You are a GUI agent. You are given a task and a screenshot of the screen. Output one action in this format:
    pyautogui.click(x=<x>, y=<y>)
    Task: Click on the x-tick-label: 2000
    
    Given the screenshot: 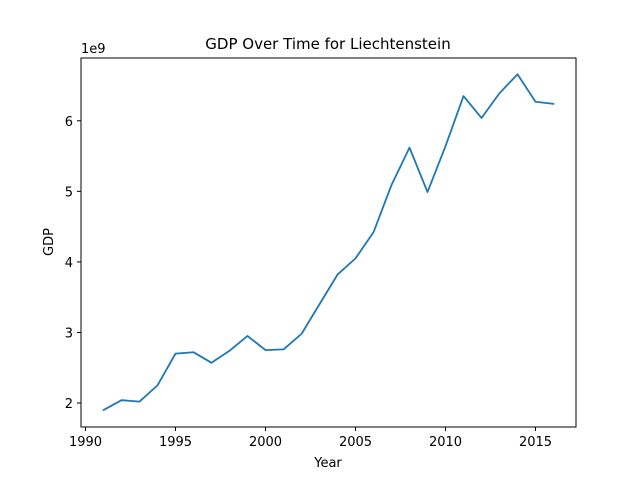 What is the action you would take?
    pyautogui.click(x=265, y=442)
    